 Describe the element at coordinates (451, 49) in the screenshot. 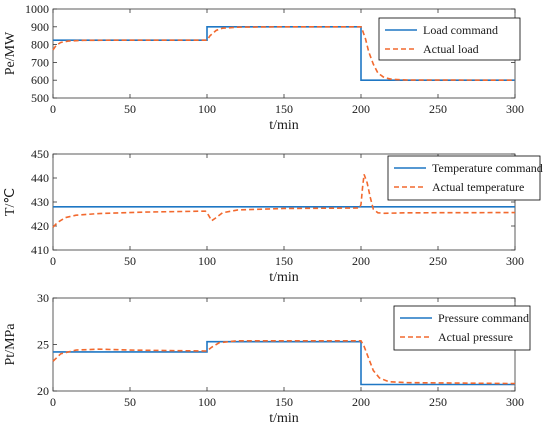

I see `legend-entry-label: Actual load` at that location.